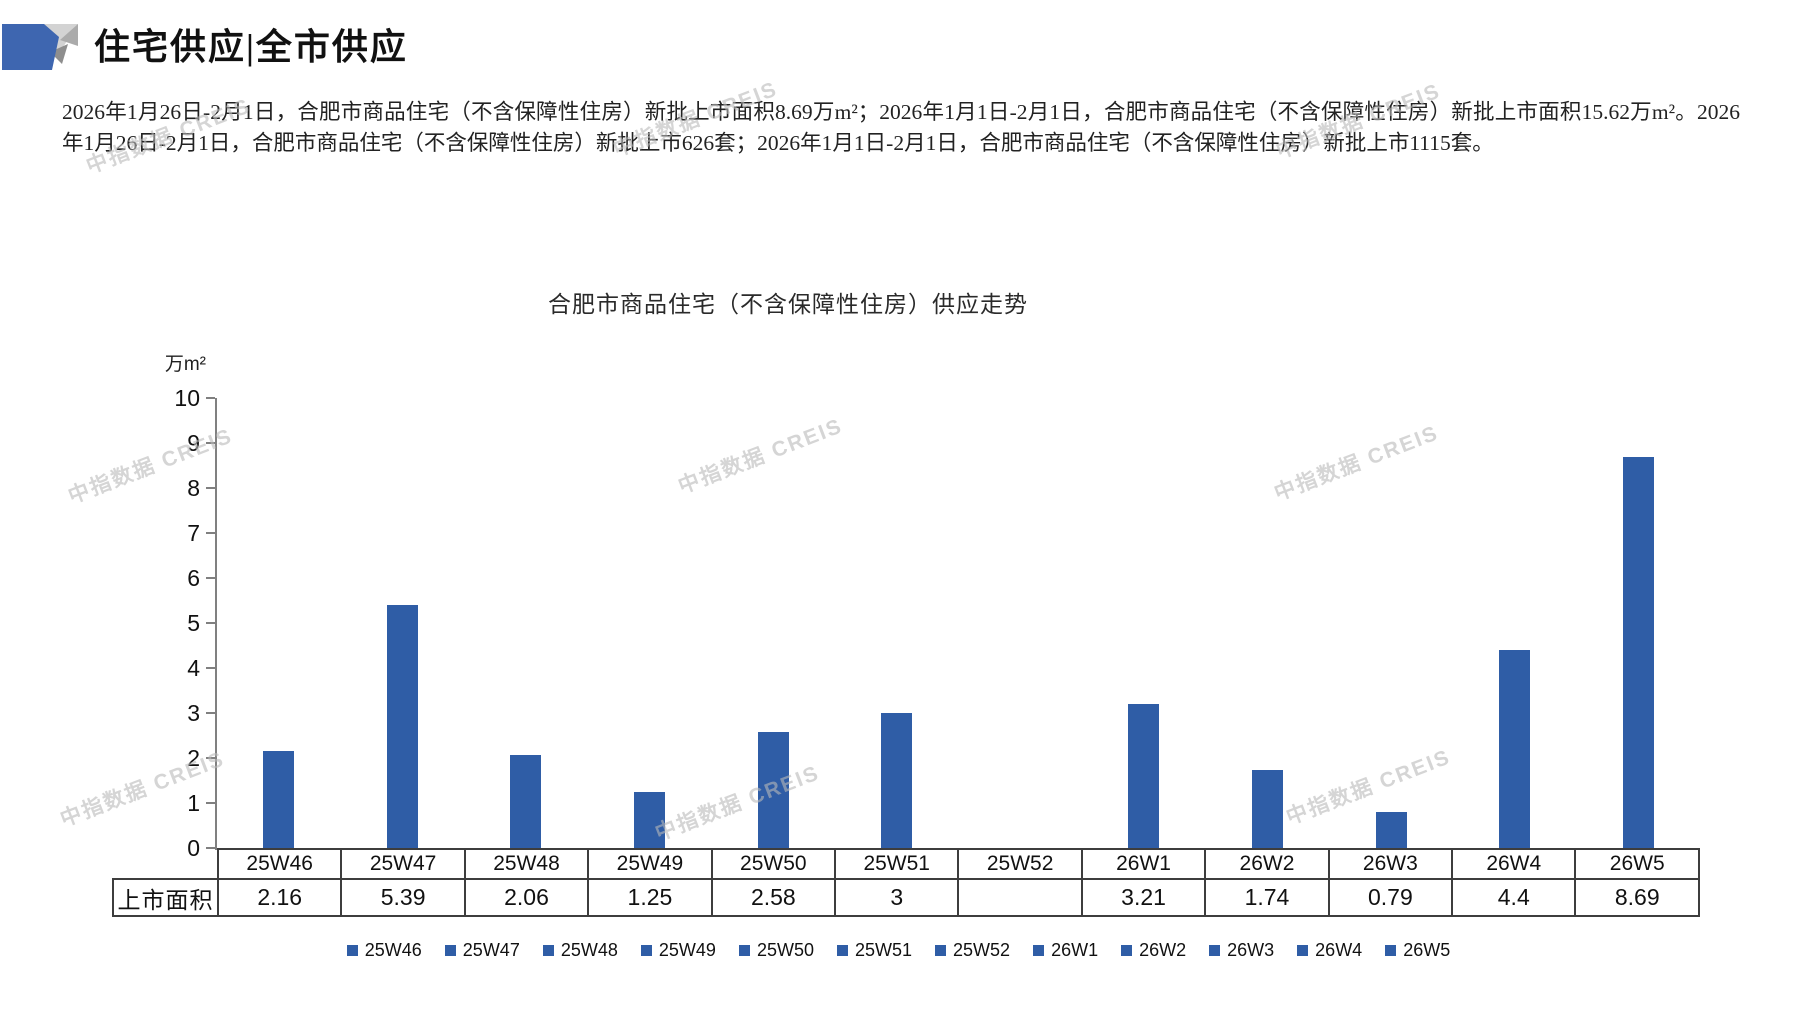  Describe the element at coordinates (193, 803) in the screenshot. I see `y-tick-label: 1` at that location.